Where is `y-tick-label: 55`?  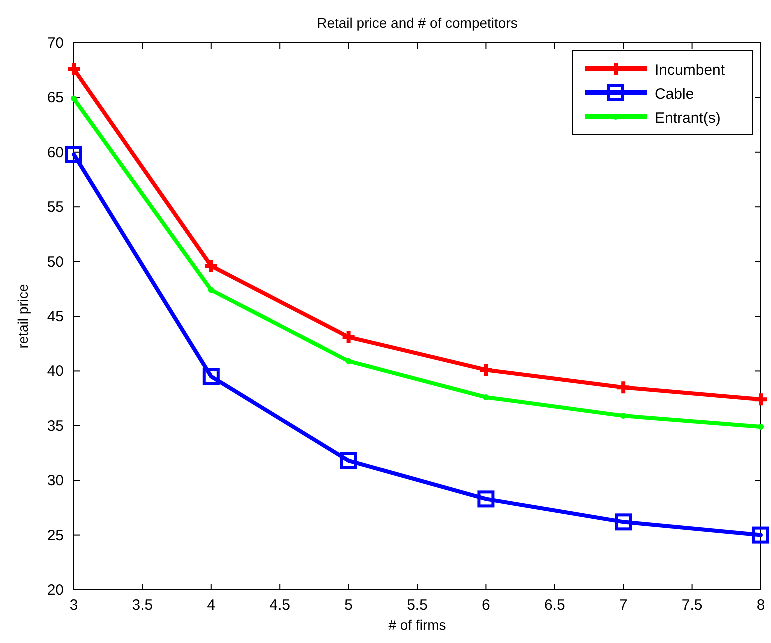 y-tick-label: 55 is located at coordinates (55, 207).